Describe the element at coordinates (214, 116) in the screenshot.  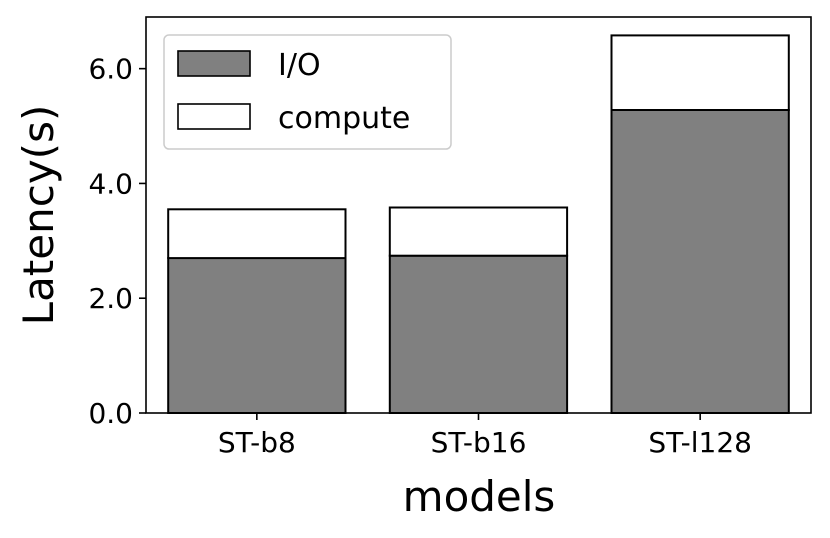
I see `legend-swatch-compute` at that location.